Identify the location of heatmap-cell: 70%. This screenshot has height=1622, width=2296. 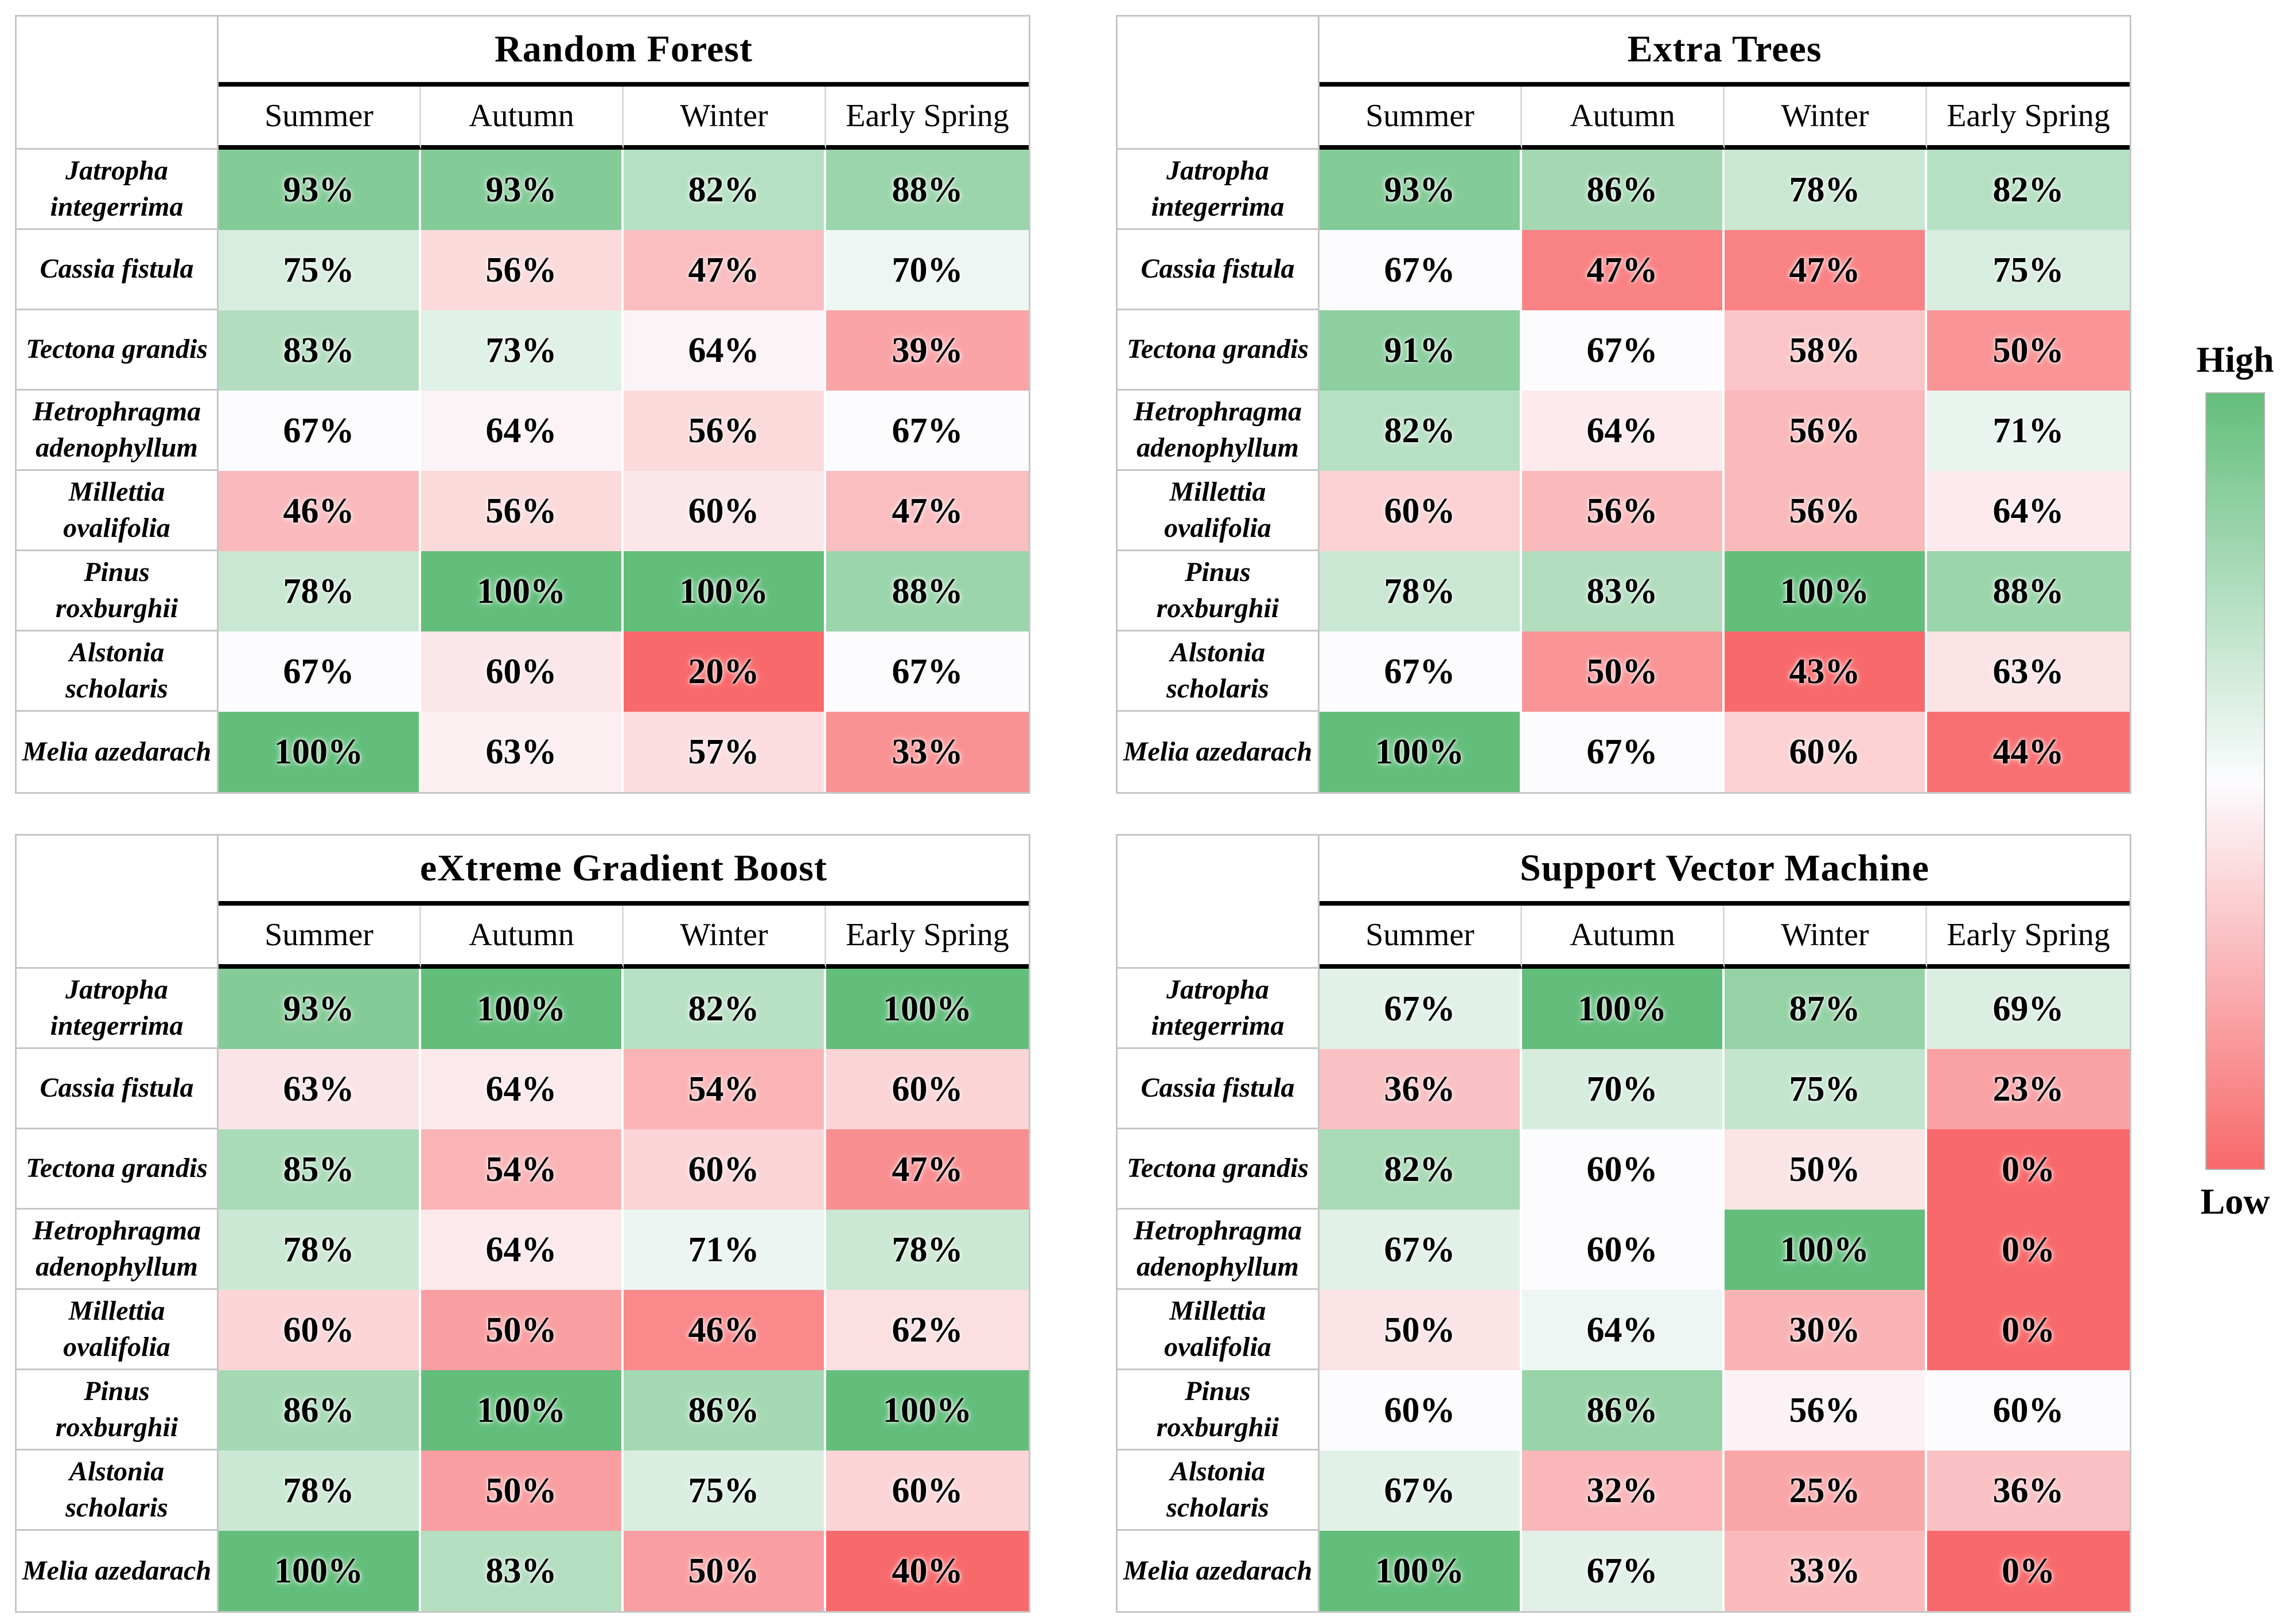
(927, 270).